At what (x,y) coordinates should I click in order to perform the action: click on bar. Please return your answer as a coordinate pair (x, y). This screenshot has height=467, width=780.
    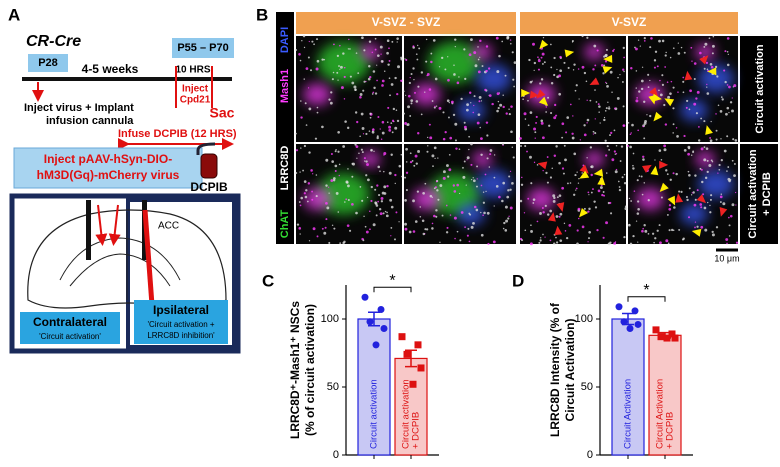
    Looking at the image, I should click on (411, 406).